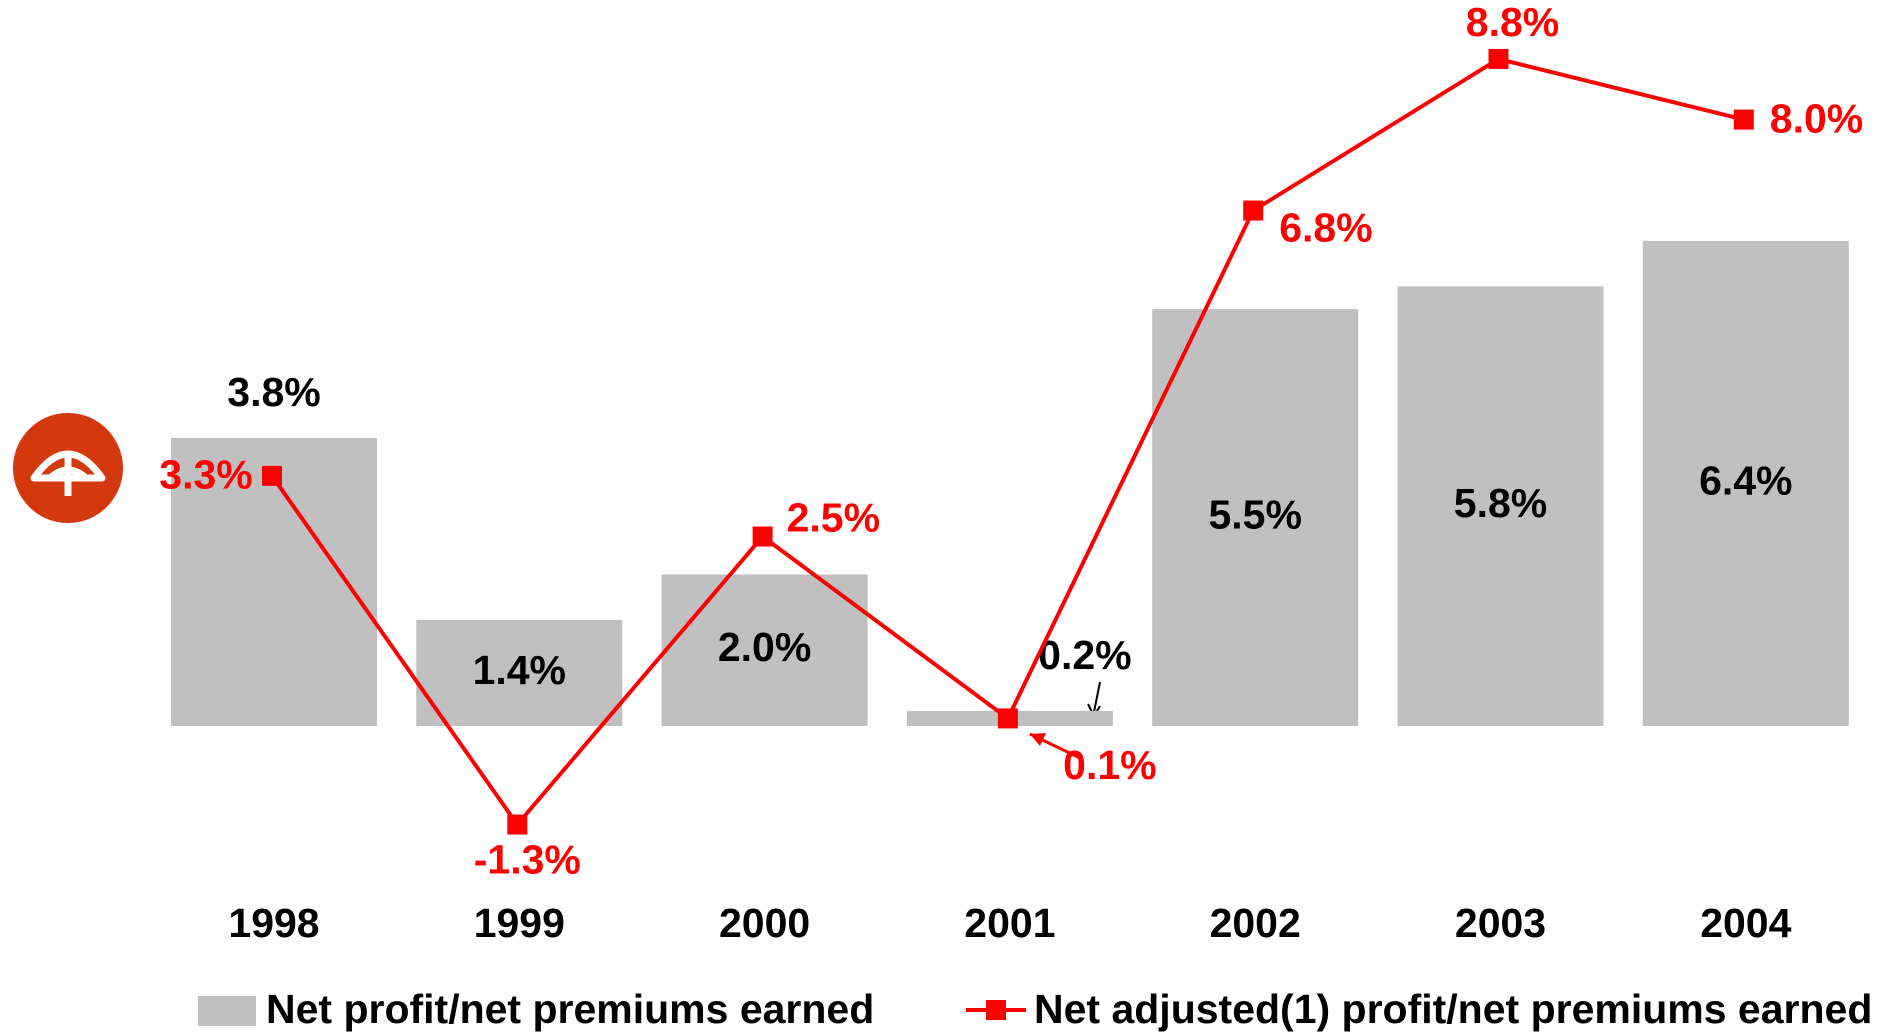 This screenshot has height=1035, width=1884. What do you see at coordinates (1500, 503) in the screenshot?
I see `bar-value-label: 5.8%` at bounding box center [1500, 503].